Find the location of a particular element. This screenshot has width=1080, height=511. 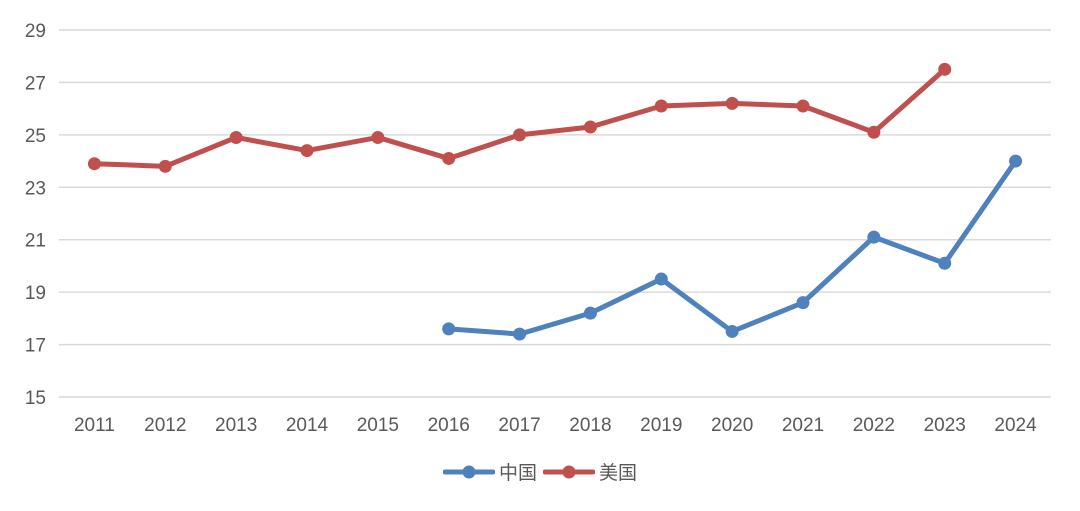

x-tick-label: 2017 is located at coordinates (519, 425).